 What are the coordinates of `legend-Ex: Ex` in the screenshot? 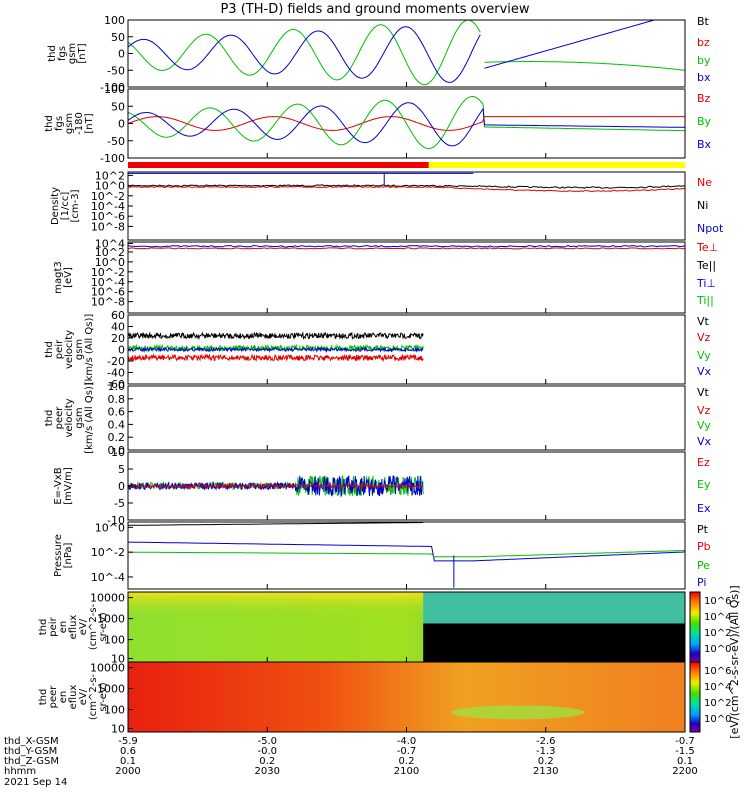 It's located at (704, 508).